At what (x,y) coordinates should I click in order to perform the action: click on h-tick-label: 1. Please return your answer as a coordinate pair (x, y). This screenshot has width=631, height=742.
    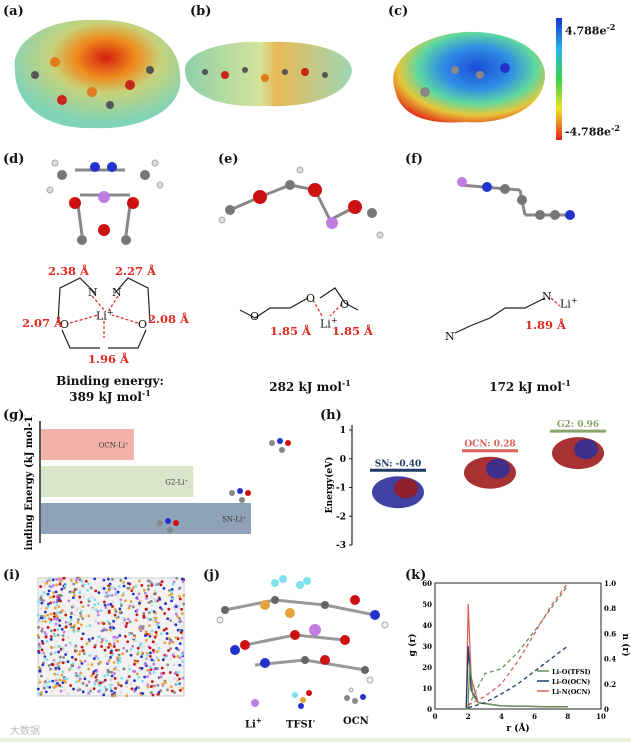
    Looking at the image, I should click on (343, 431).